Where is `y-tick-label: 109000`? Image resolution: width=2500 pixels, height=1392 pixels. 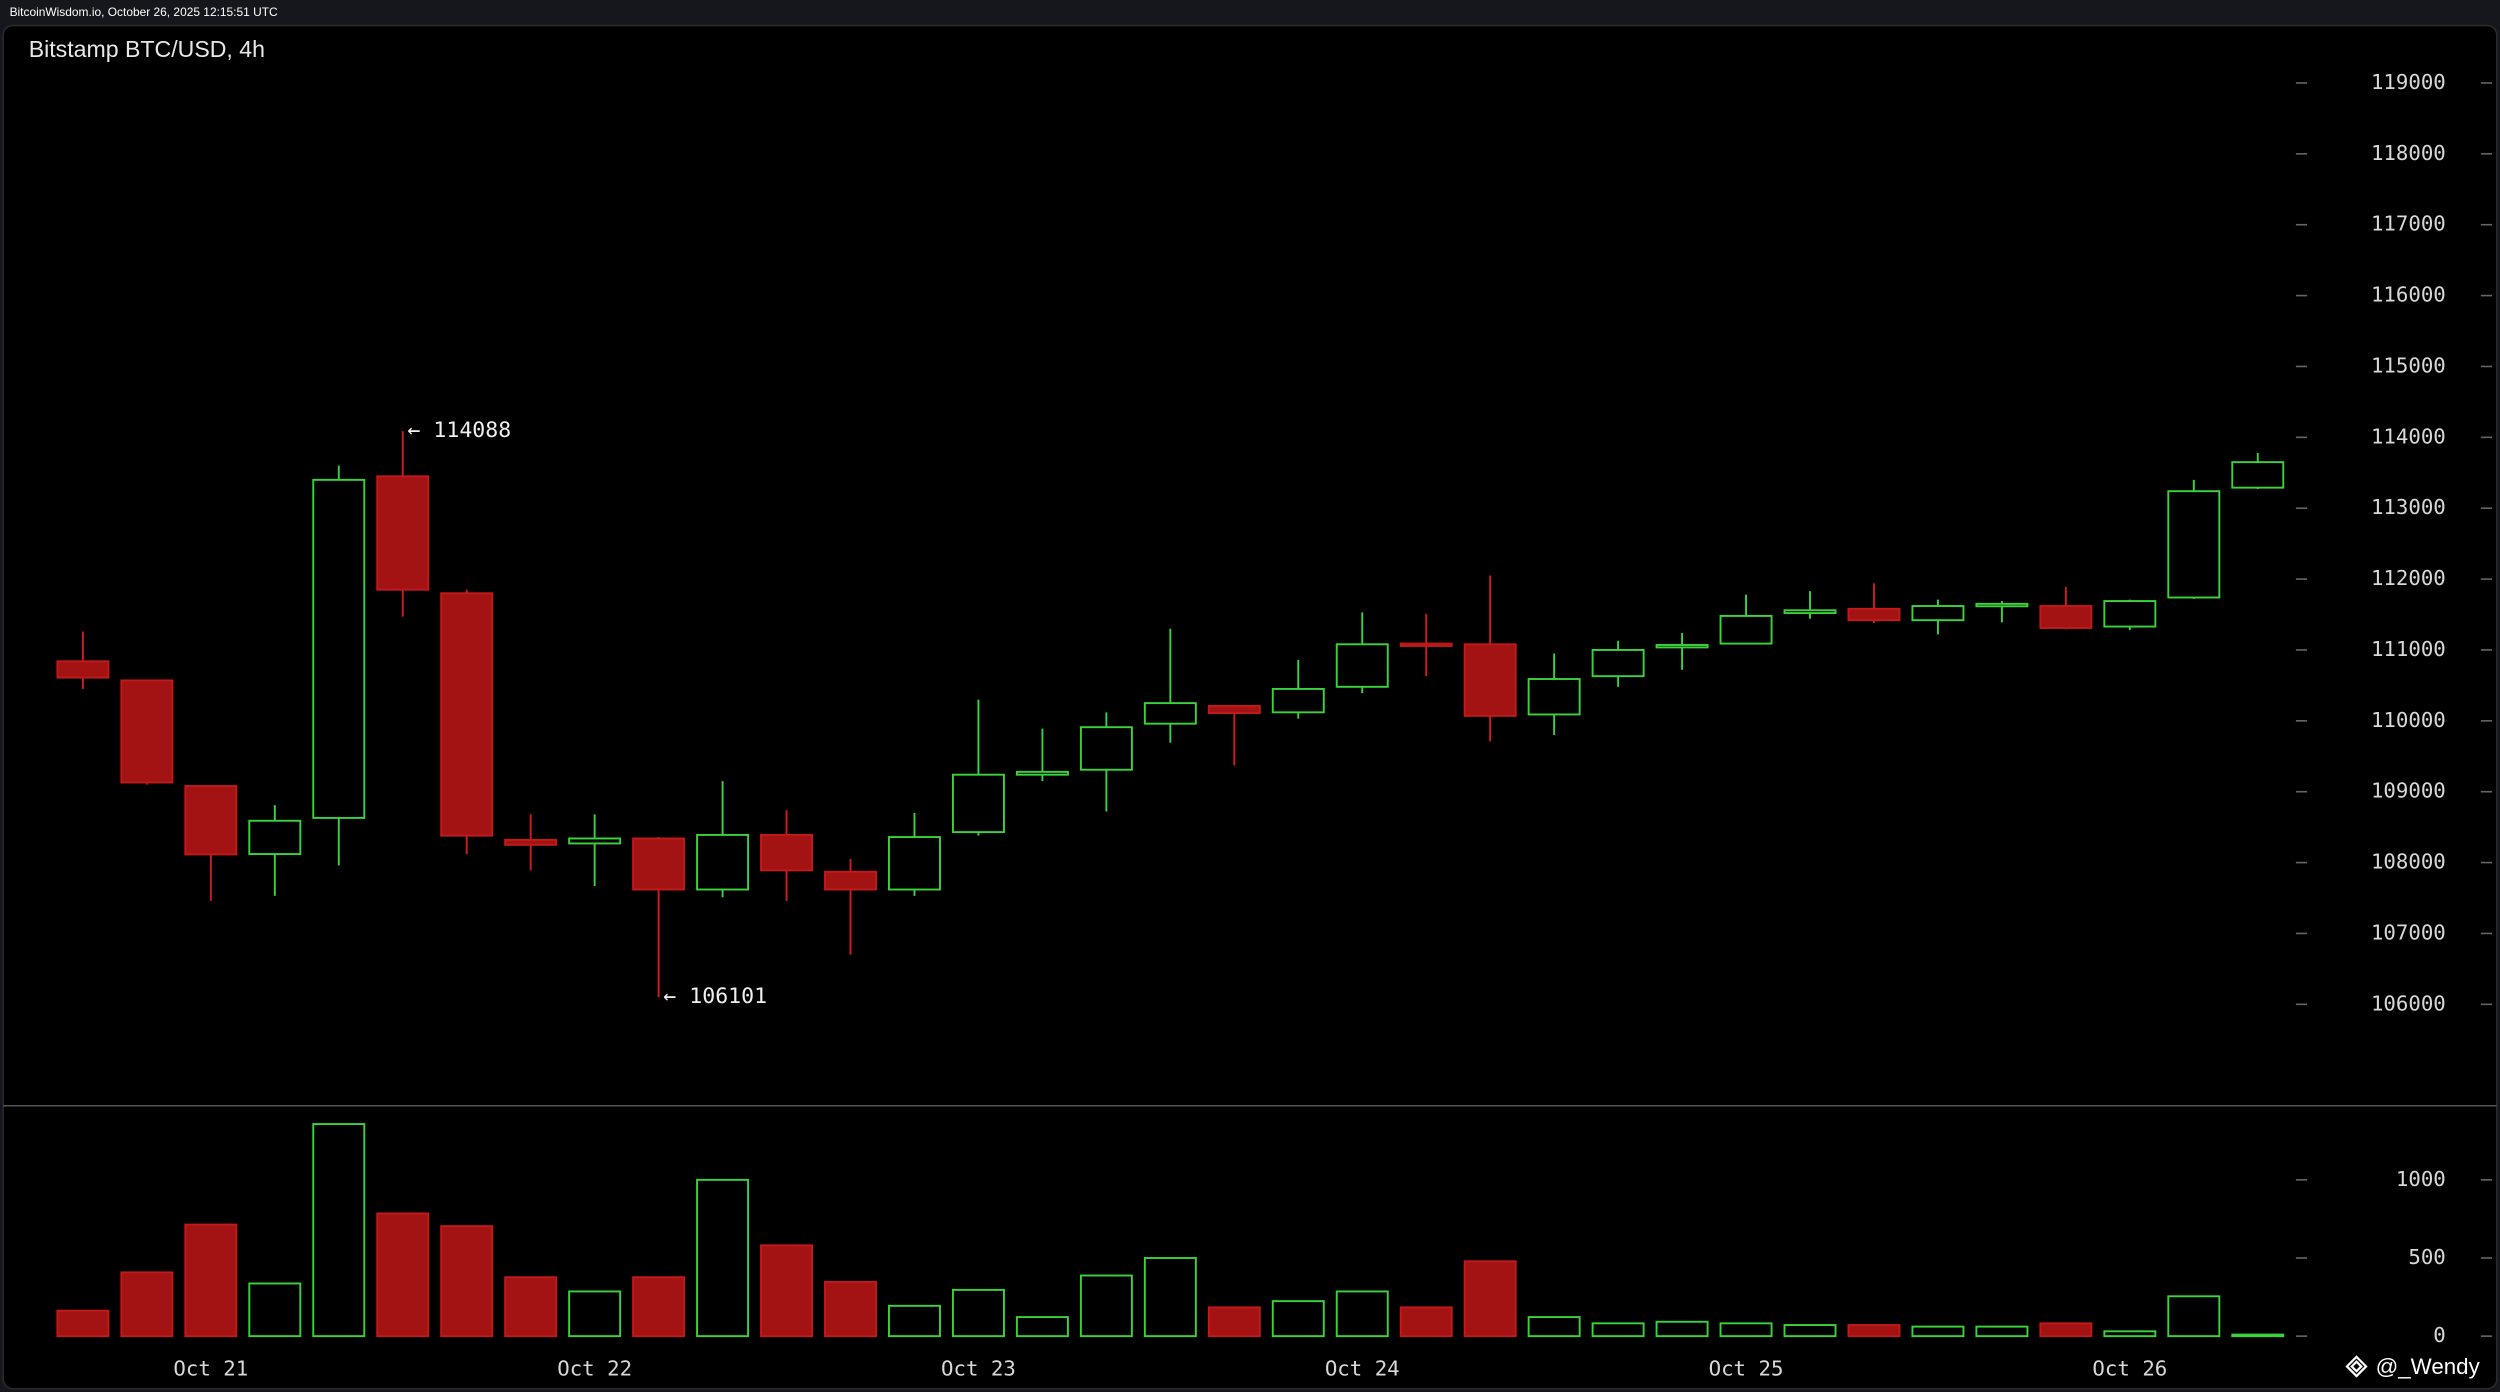 y-tick-label: 109000 is located at coordinates (2408, 791).